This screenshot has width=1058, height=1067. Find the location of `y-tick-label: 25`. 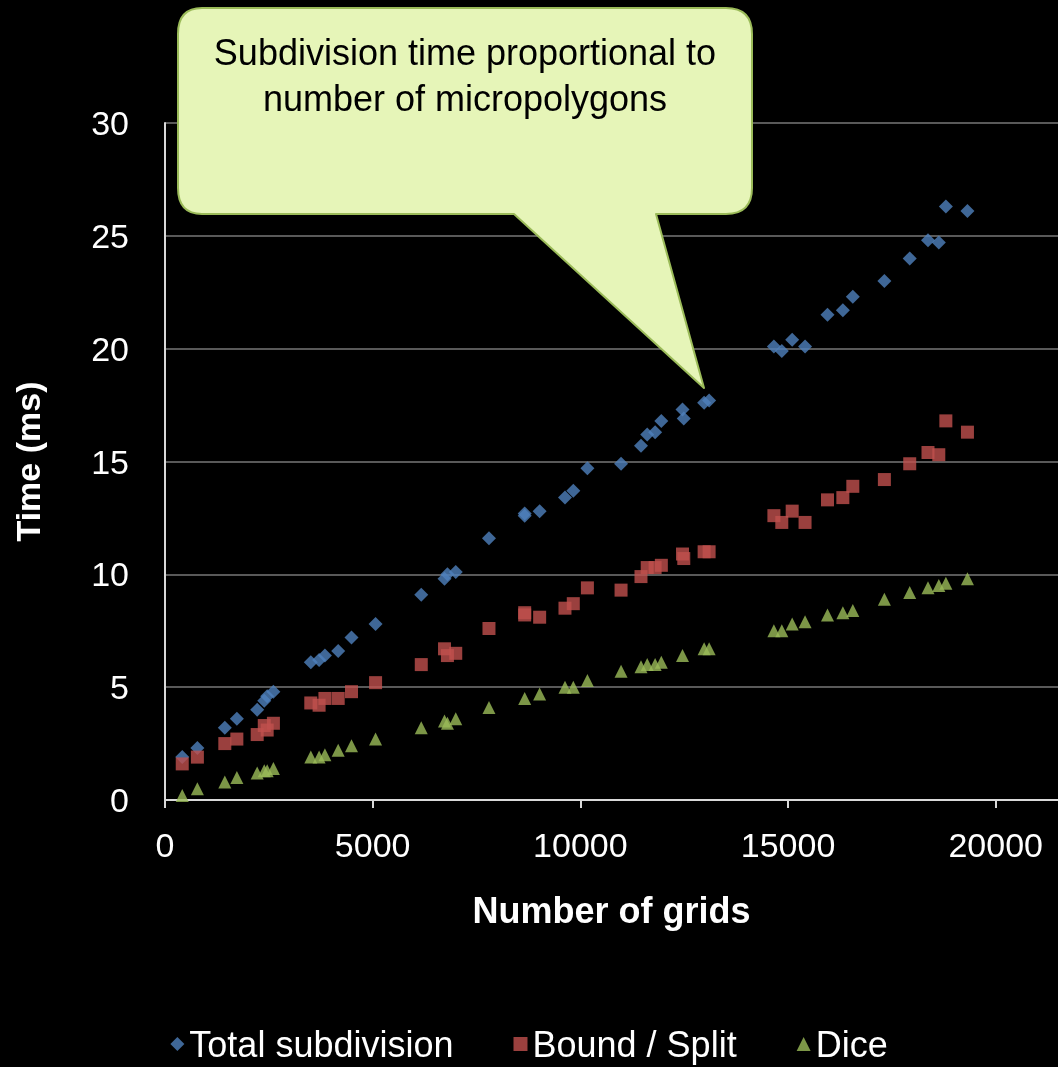

y-tick-label: 25 is located at coordinates (110, 235).